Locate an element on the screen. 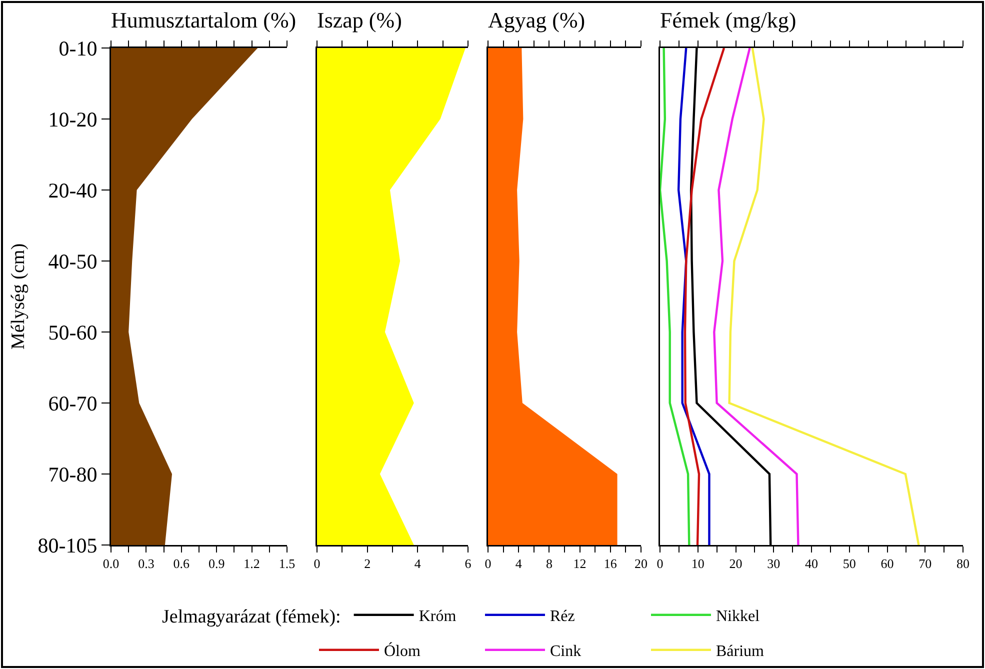 The width and height of the screenshot is (985, 669). x-tick-label: 40 is located at coordinates (811, 564).